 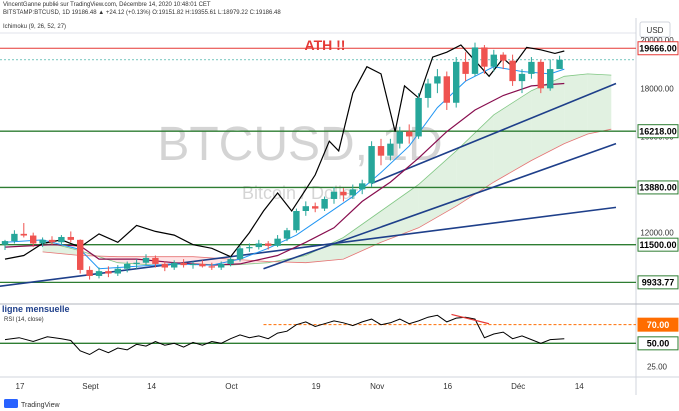 I want to click on rsi-level-label: 70.00, so click(x=658, y=325).